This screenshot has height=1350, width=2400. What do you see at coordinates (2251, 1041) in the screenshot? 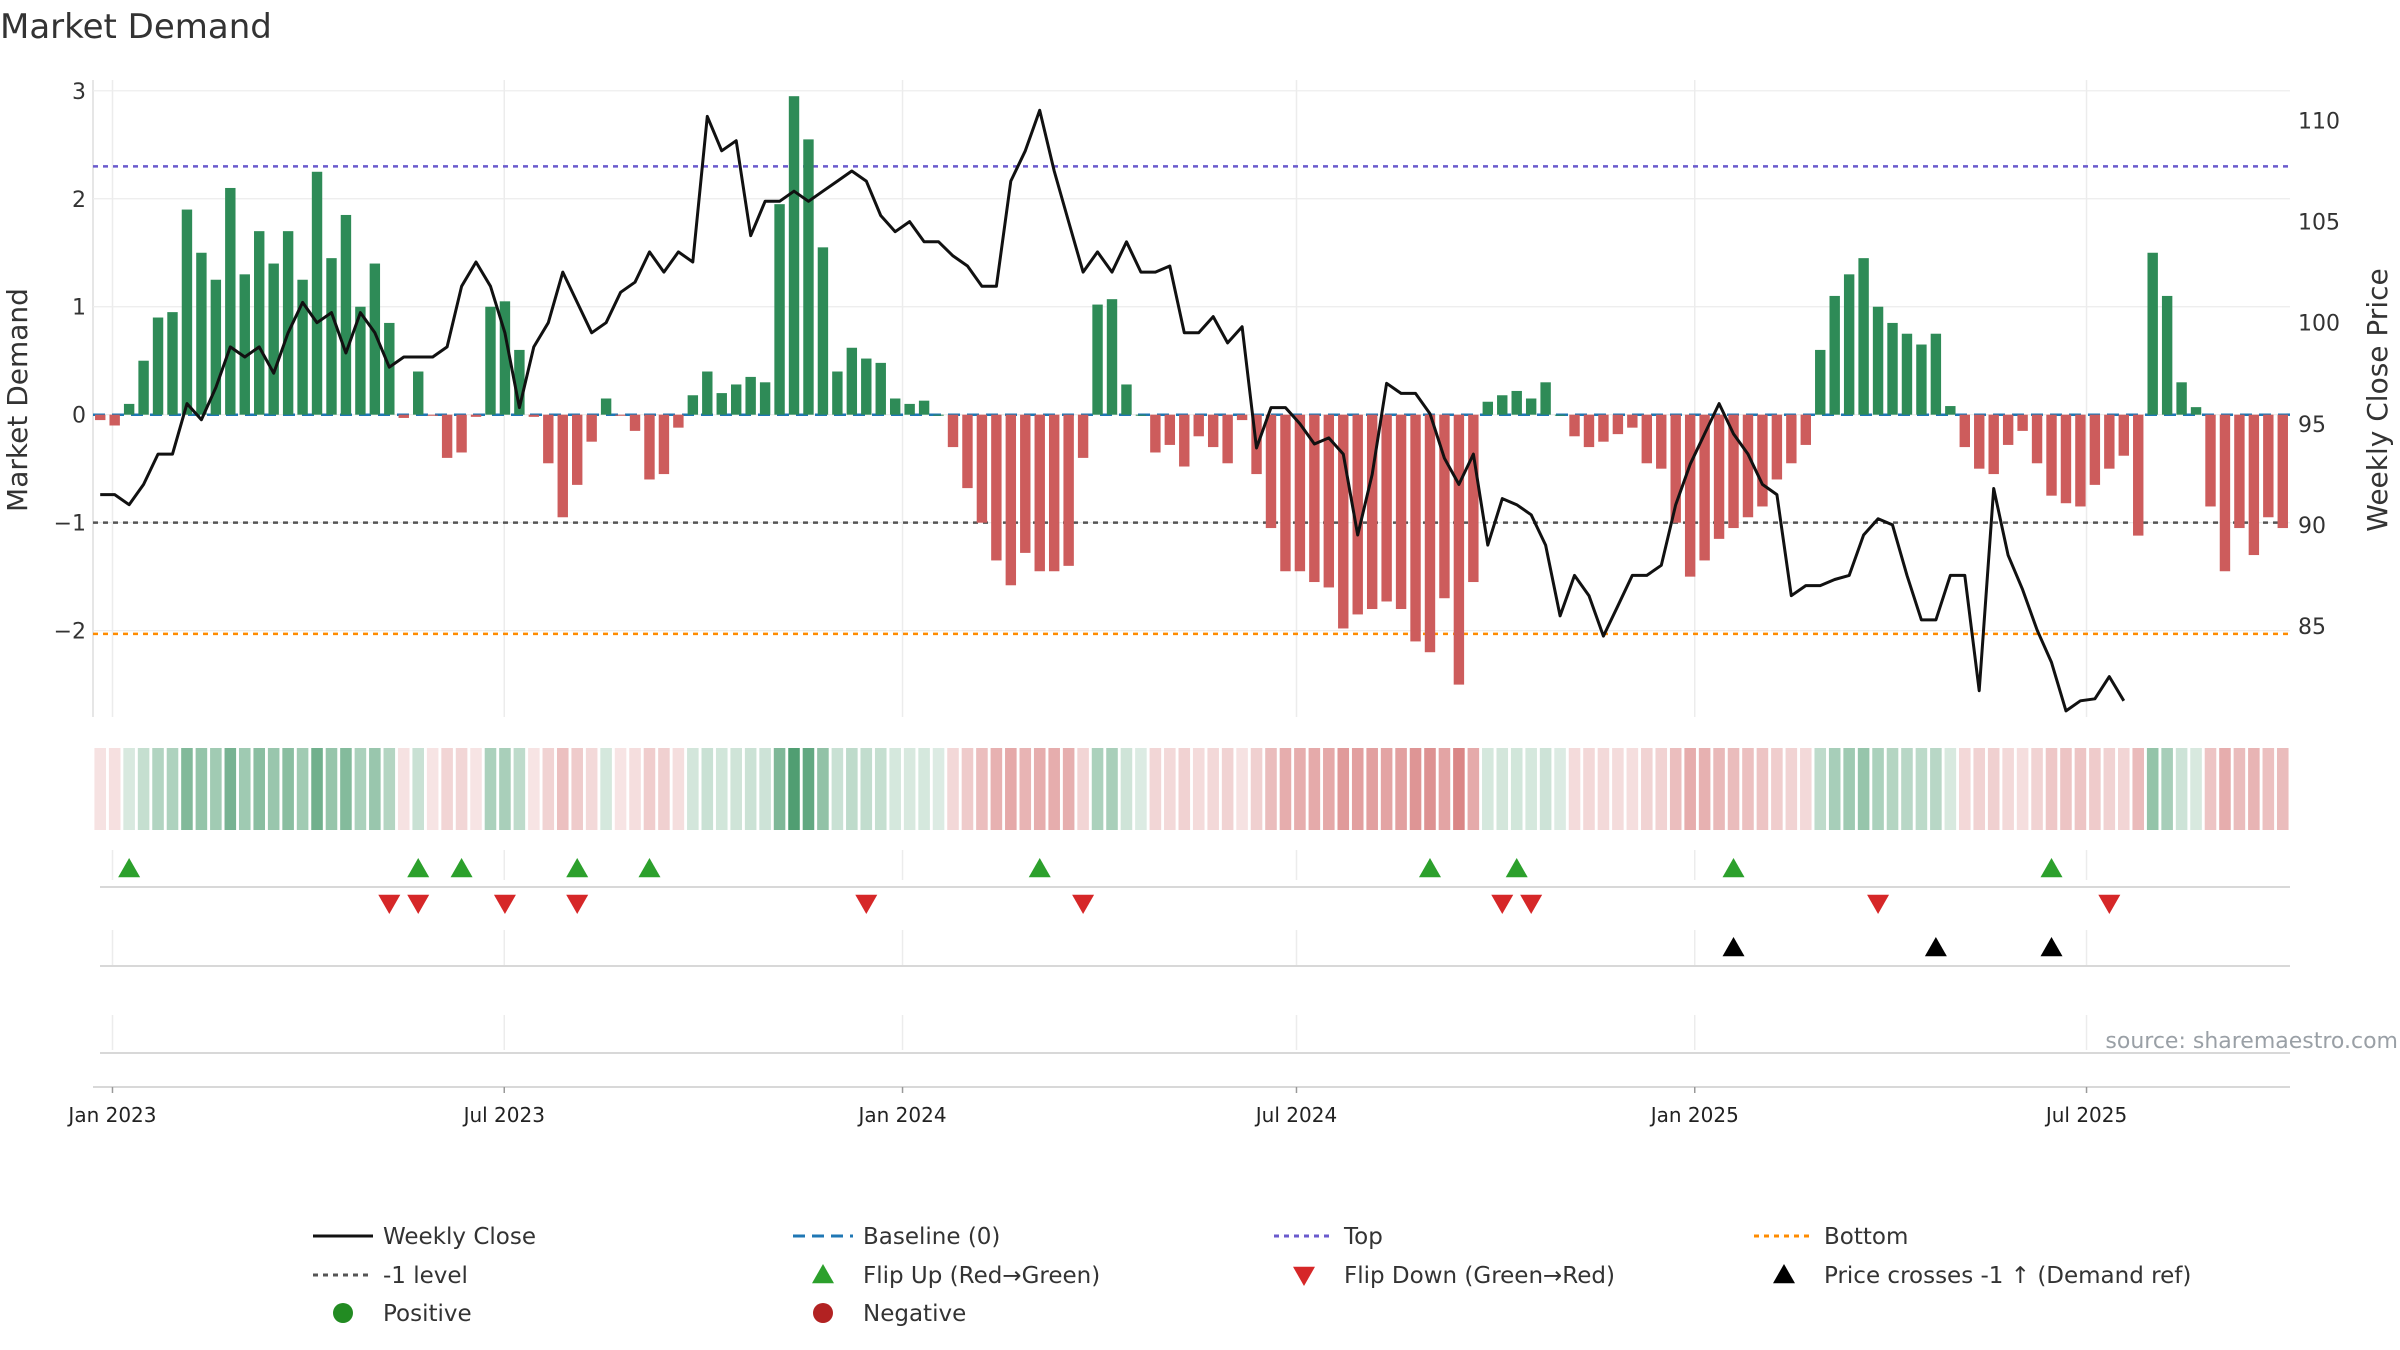
I see `source-credit: source: sharemaestro.com` at bounding box center [2251, 1041].